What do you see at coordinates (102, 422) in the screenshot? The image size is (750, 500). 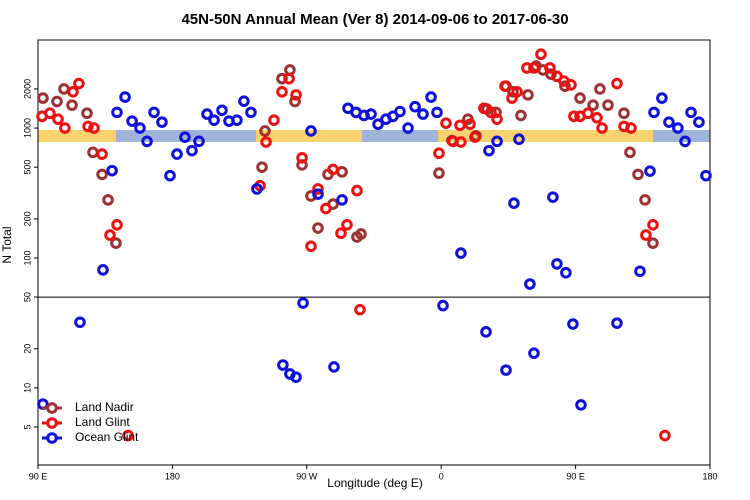 I see `legend-label: Land Glint` at bounding box center [102, 422].